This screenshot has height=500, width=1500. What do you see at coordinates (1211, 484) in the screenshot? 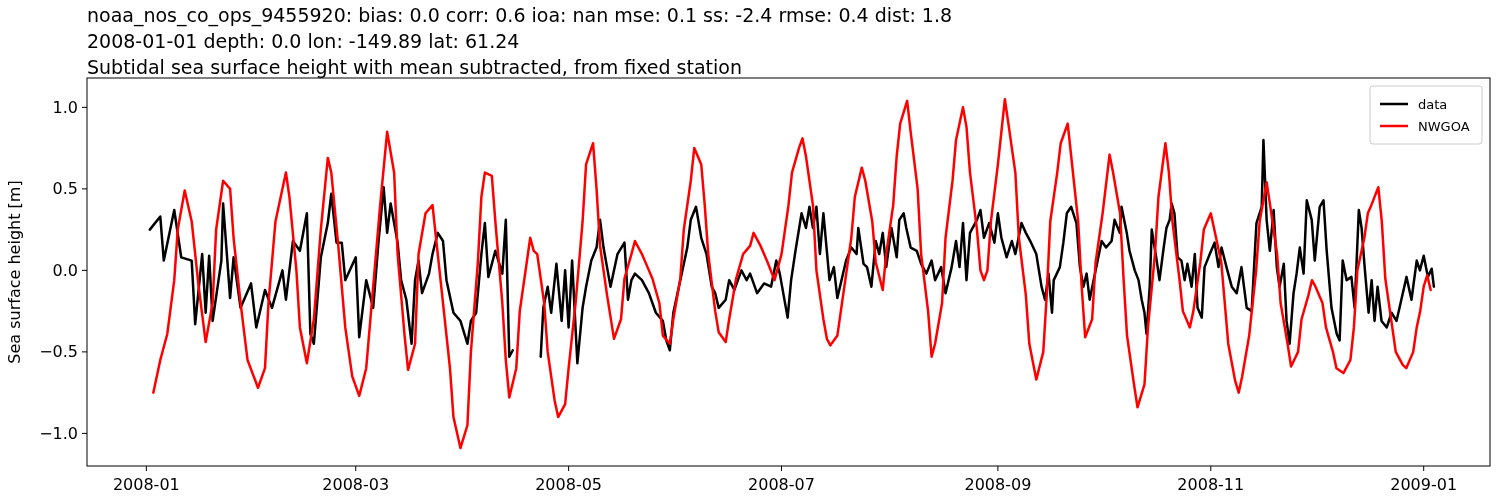
I see `x-tick-label: 2008-11` at bounding box center [1211, 484].